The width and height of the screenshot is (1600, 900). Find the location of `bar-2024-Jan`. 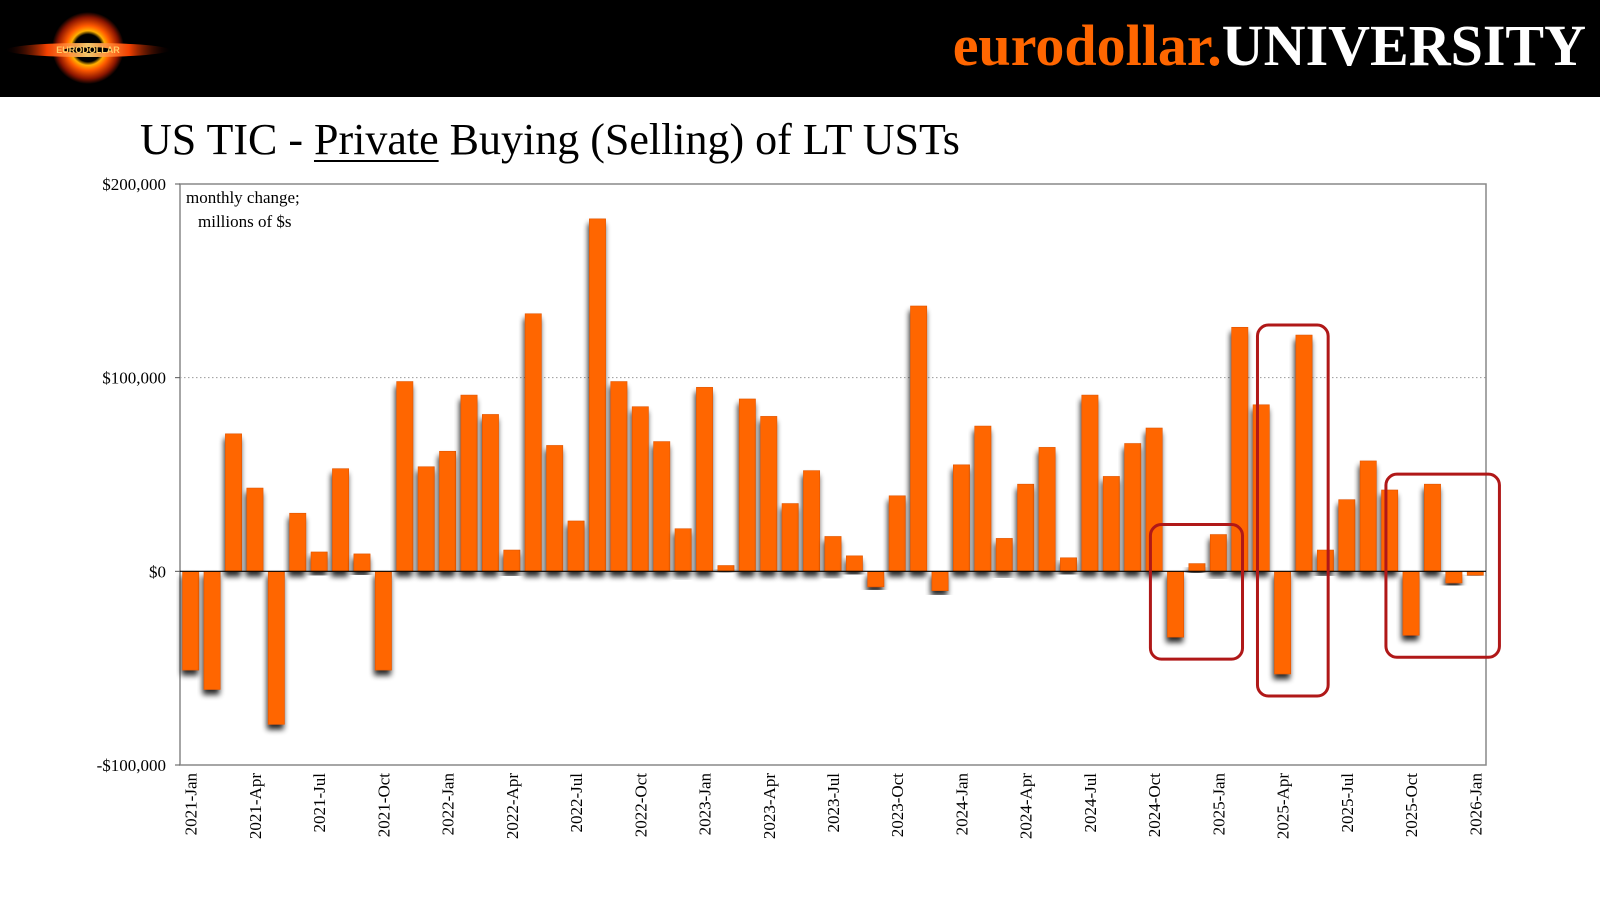

bar-2024-Jan is located at coordinates (961, 518).